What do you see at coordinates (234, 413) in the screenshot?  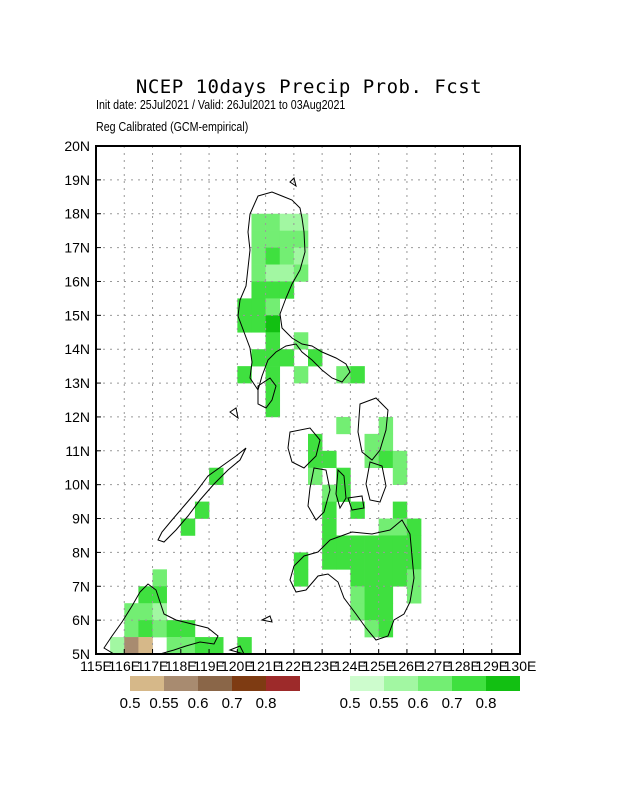 I see `calamian-island` at bounding box center [234, 413].